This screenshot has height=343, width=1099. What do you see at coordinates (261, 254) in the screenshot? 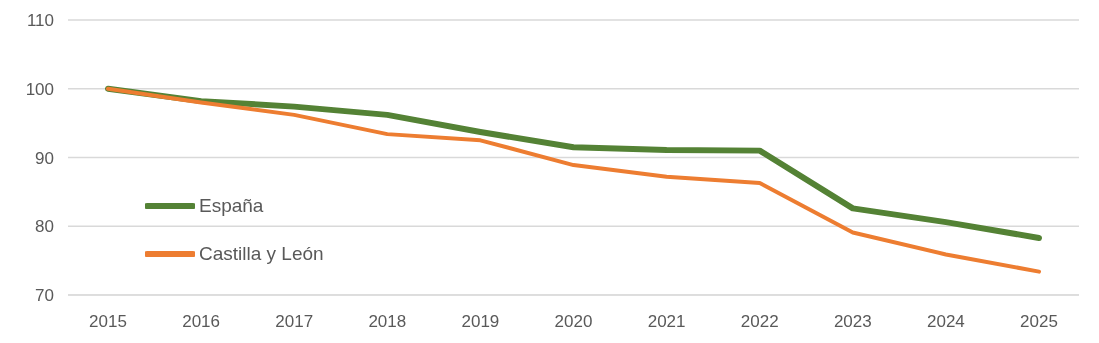
I see `legend-label: Castilla y León` at bounding box center [261, 254].